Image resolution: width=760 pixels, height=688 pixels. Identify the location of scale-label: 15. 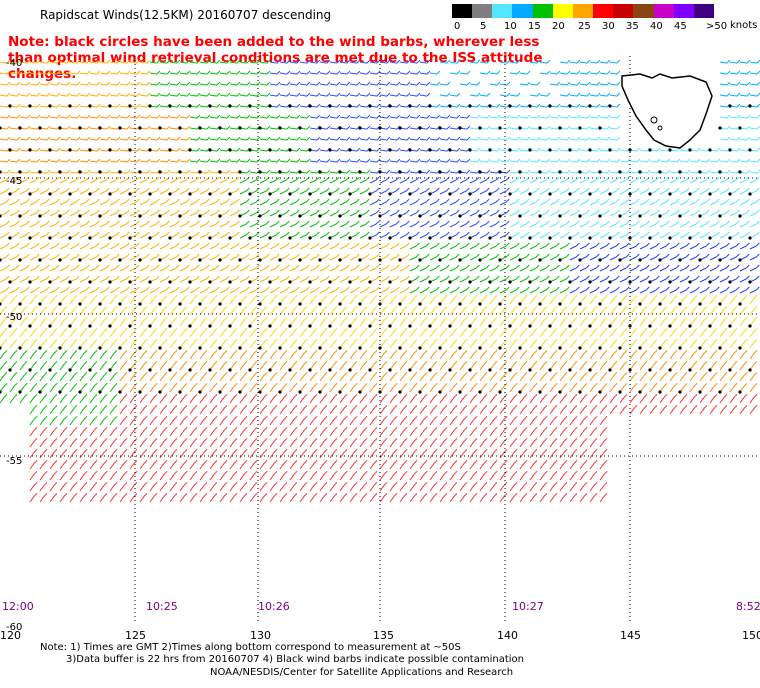
(534, 26).